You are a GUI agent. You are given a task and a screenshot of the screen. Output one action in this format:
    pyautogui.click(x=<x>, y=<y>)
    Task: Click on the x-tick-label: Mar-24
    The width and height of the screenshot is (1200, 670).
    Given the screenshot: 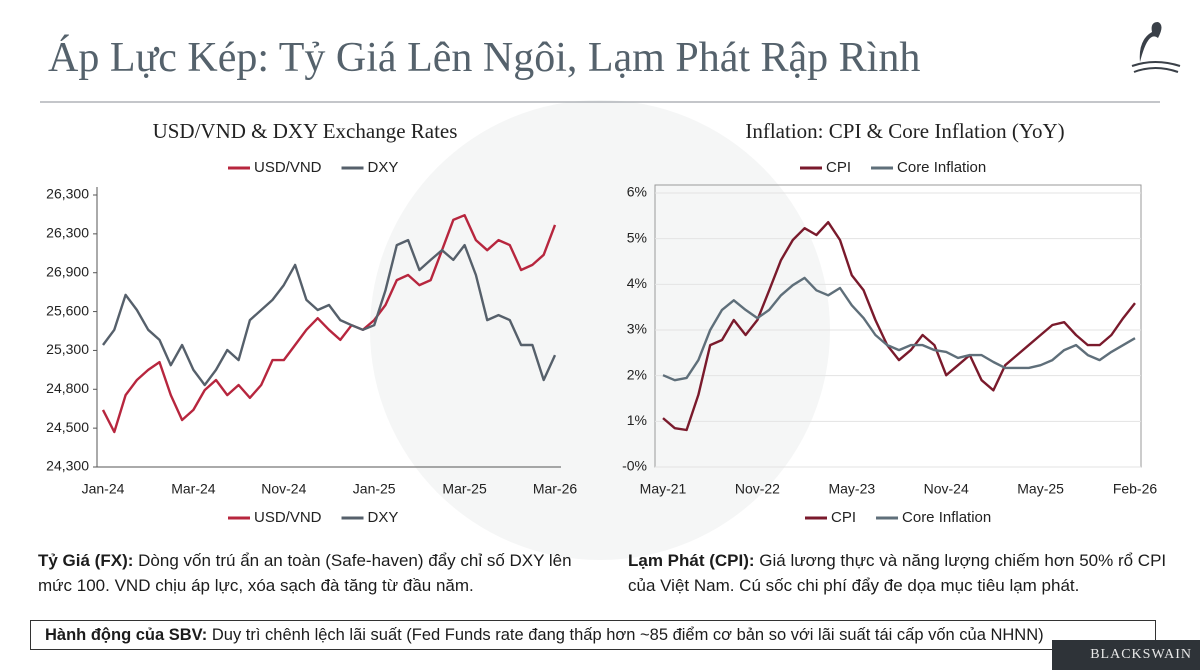 What is the action you would take?
    pyautogui.click(x=193, y=489)
    